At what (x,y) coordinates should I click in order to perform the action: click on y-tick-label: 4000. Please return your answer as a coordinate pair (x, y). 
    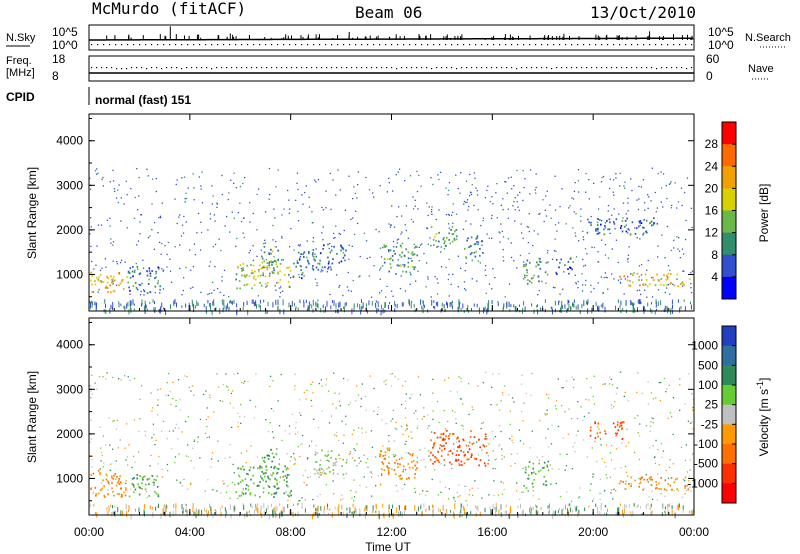
    Looking at the image, I should click on (69, 141).